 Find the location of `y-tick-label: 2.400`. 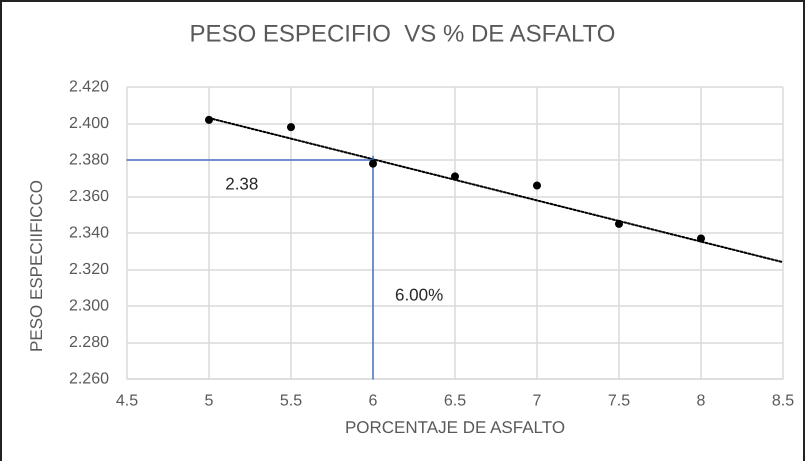

y-tick-label: 2.400 is located at coordinates (89, 123).